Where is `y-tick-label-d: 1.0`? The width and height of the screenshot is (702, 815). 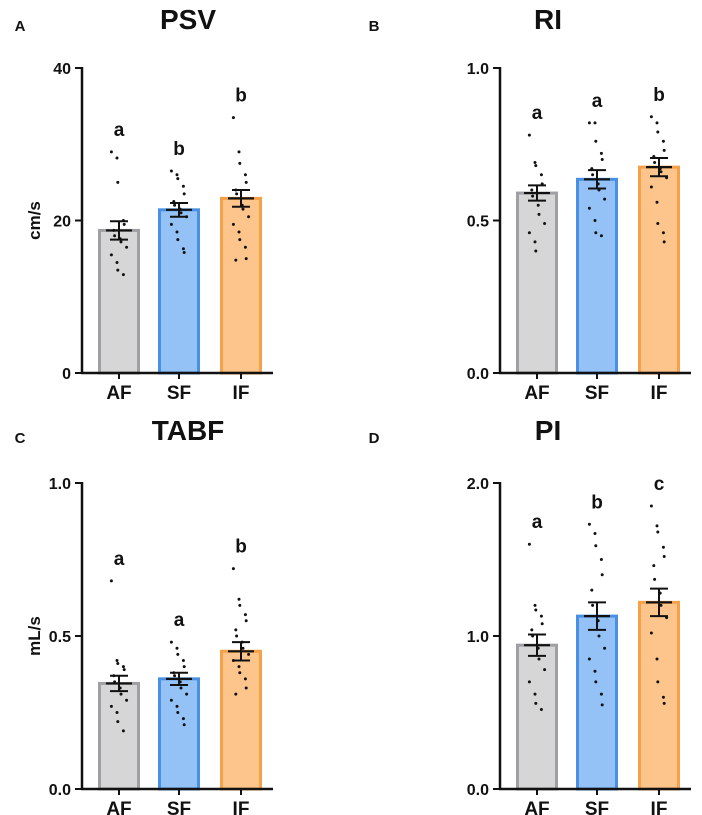
y-tick-label-d: 1.0 is located at coordinates (478, 637).